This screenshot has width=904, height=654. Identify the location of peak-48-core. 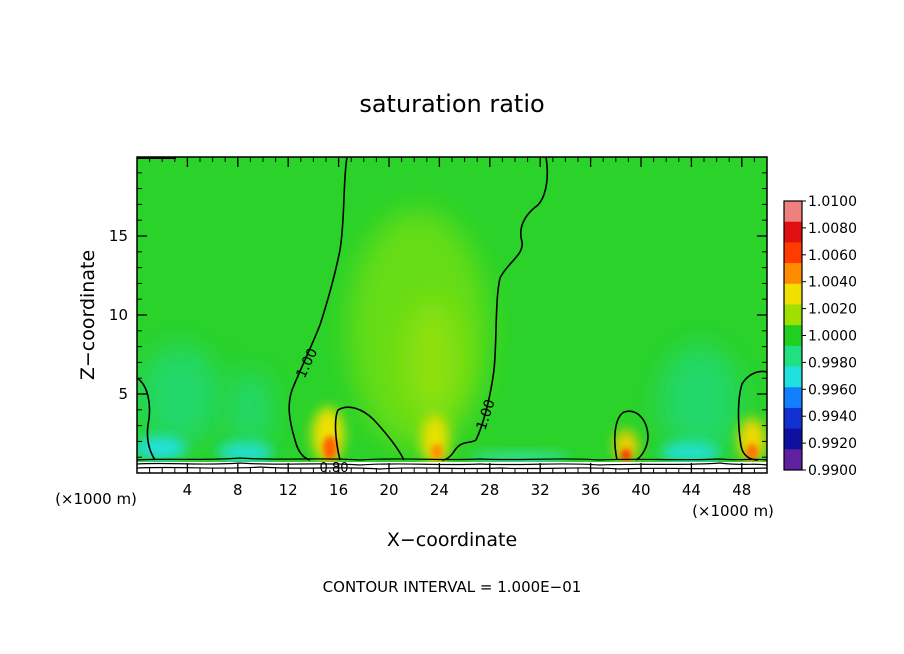
(752, 452).